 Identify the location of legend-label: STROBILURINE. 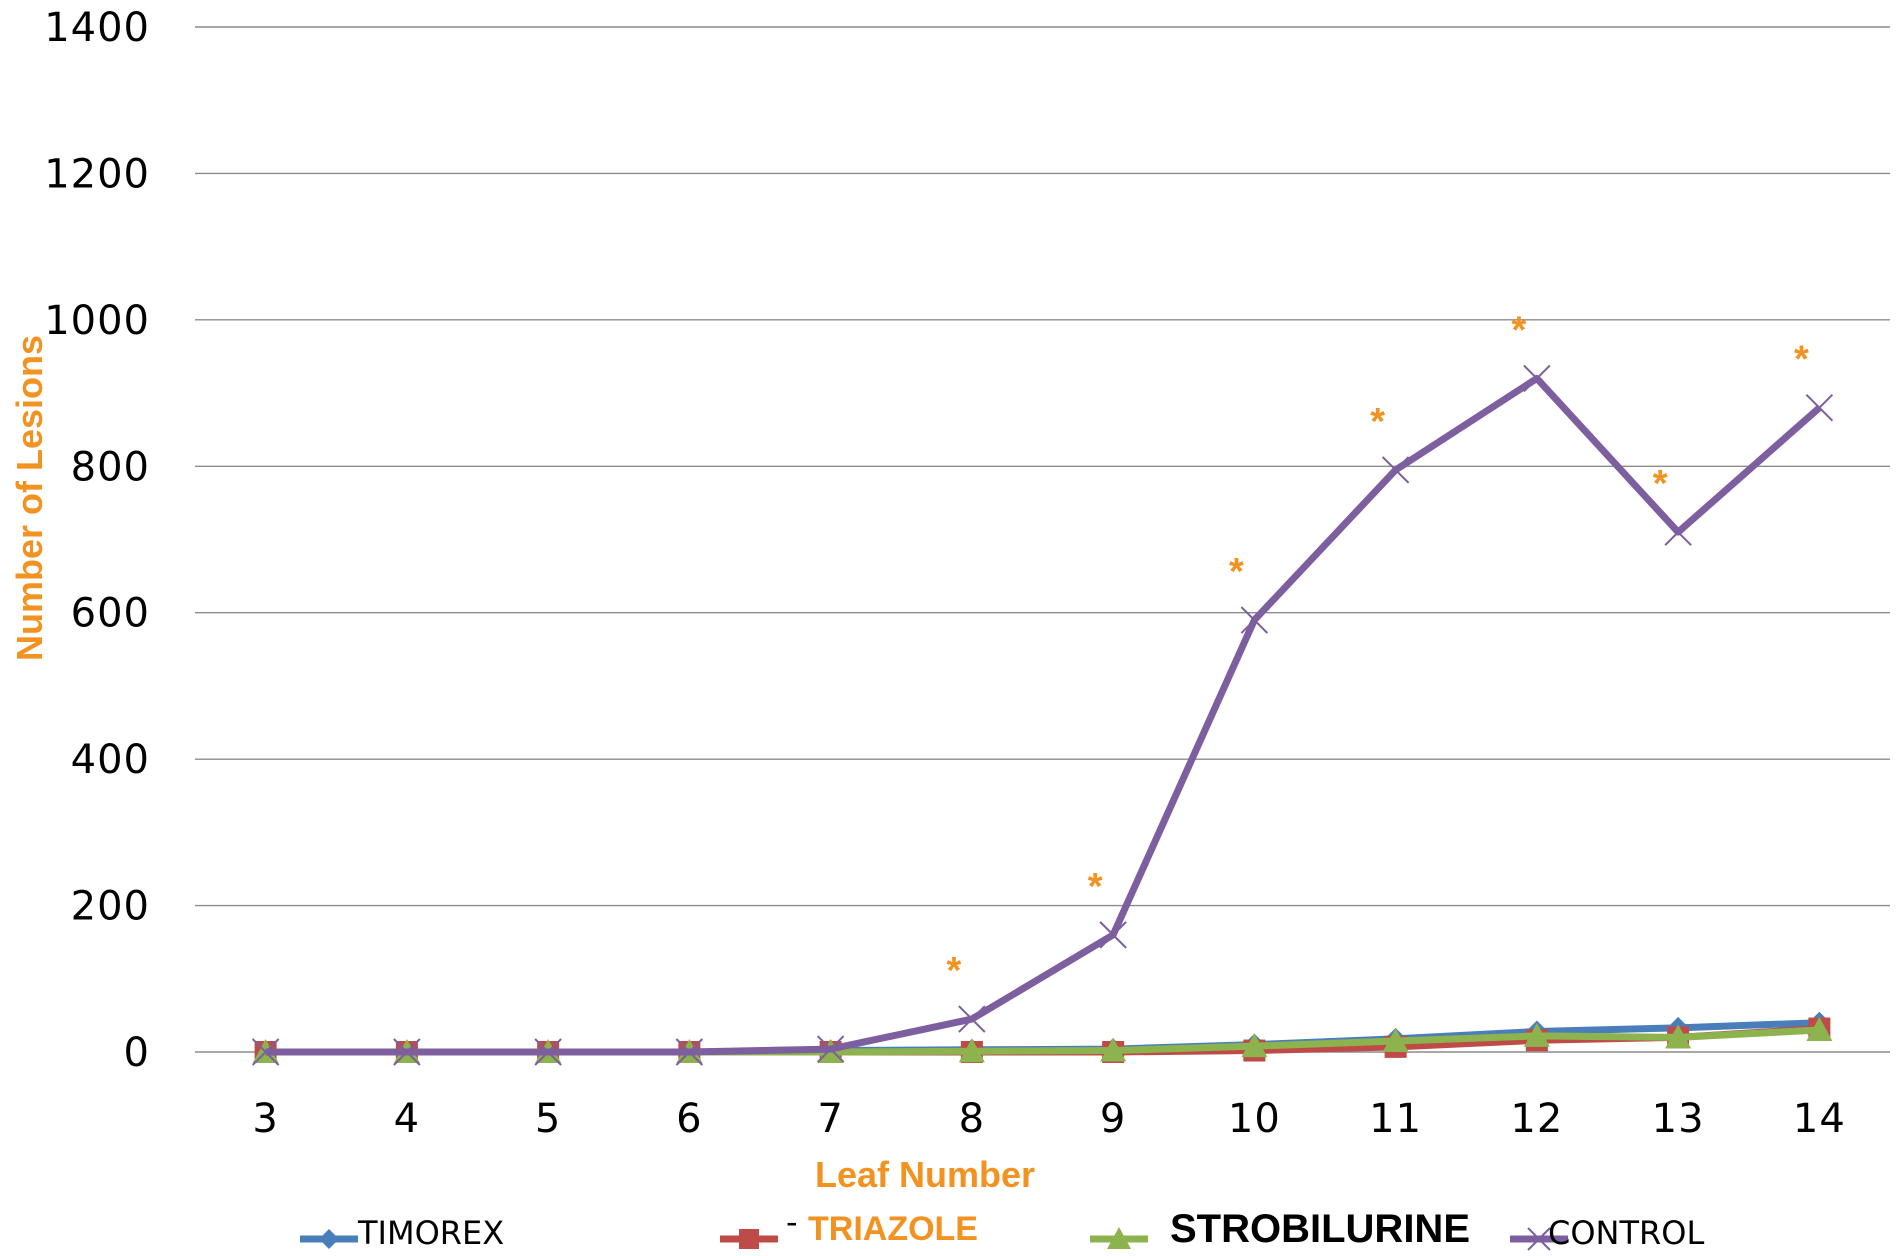
(1320, 1229).